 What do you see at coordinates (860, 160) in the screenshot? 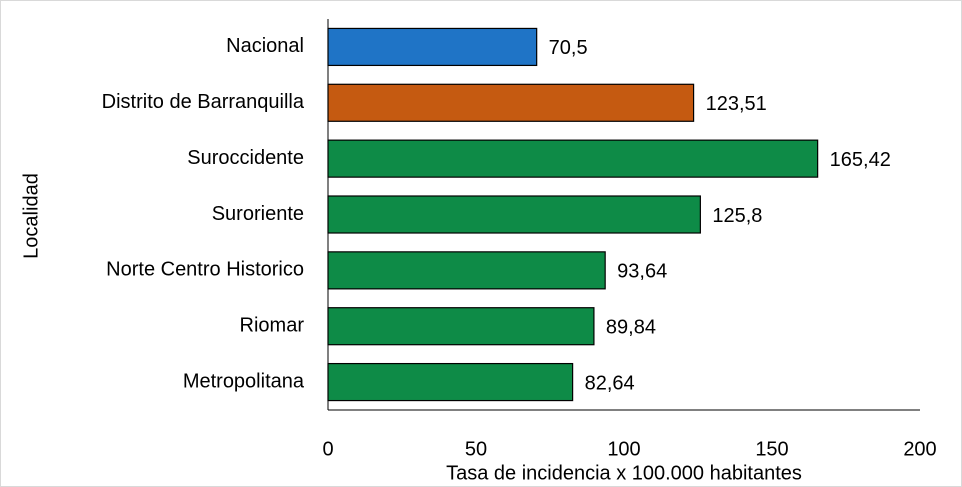
I see `data-label: 165,42` at bounding box center [860, 160].